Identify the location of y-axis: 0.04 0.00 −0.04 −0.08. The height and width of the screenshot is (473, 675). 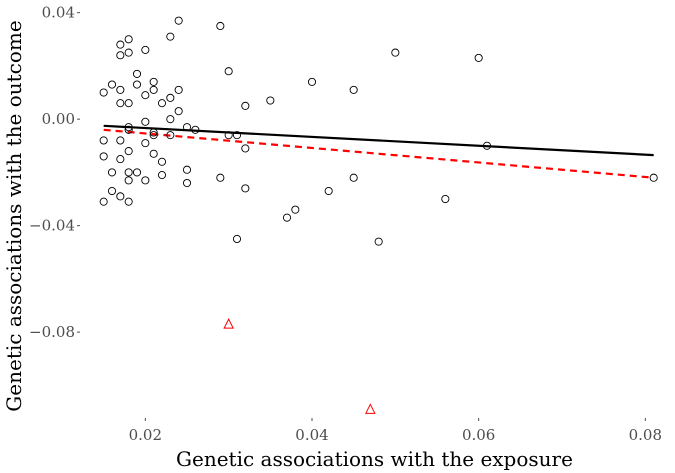
(54, 172).